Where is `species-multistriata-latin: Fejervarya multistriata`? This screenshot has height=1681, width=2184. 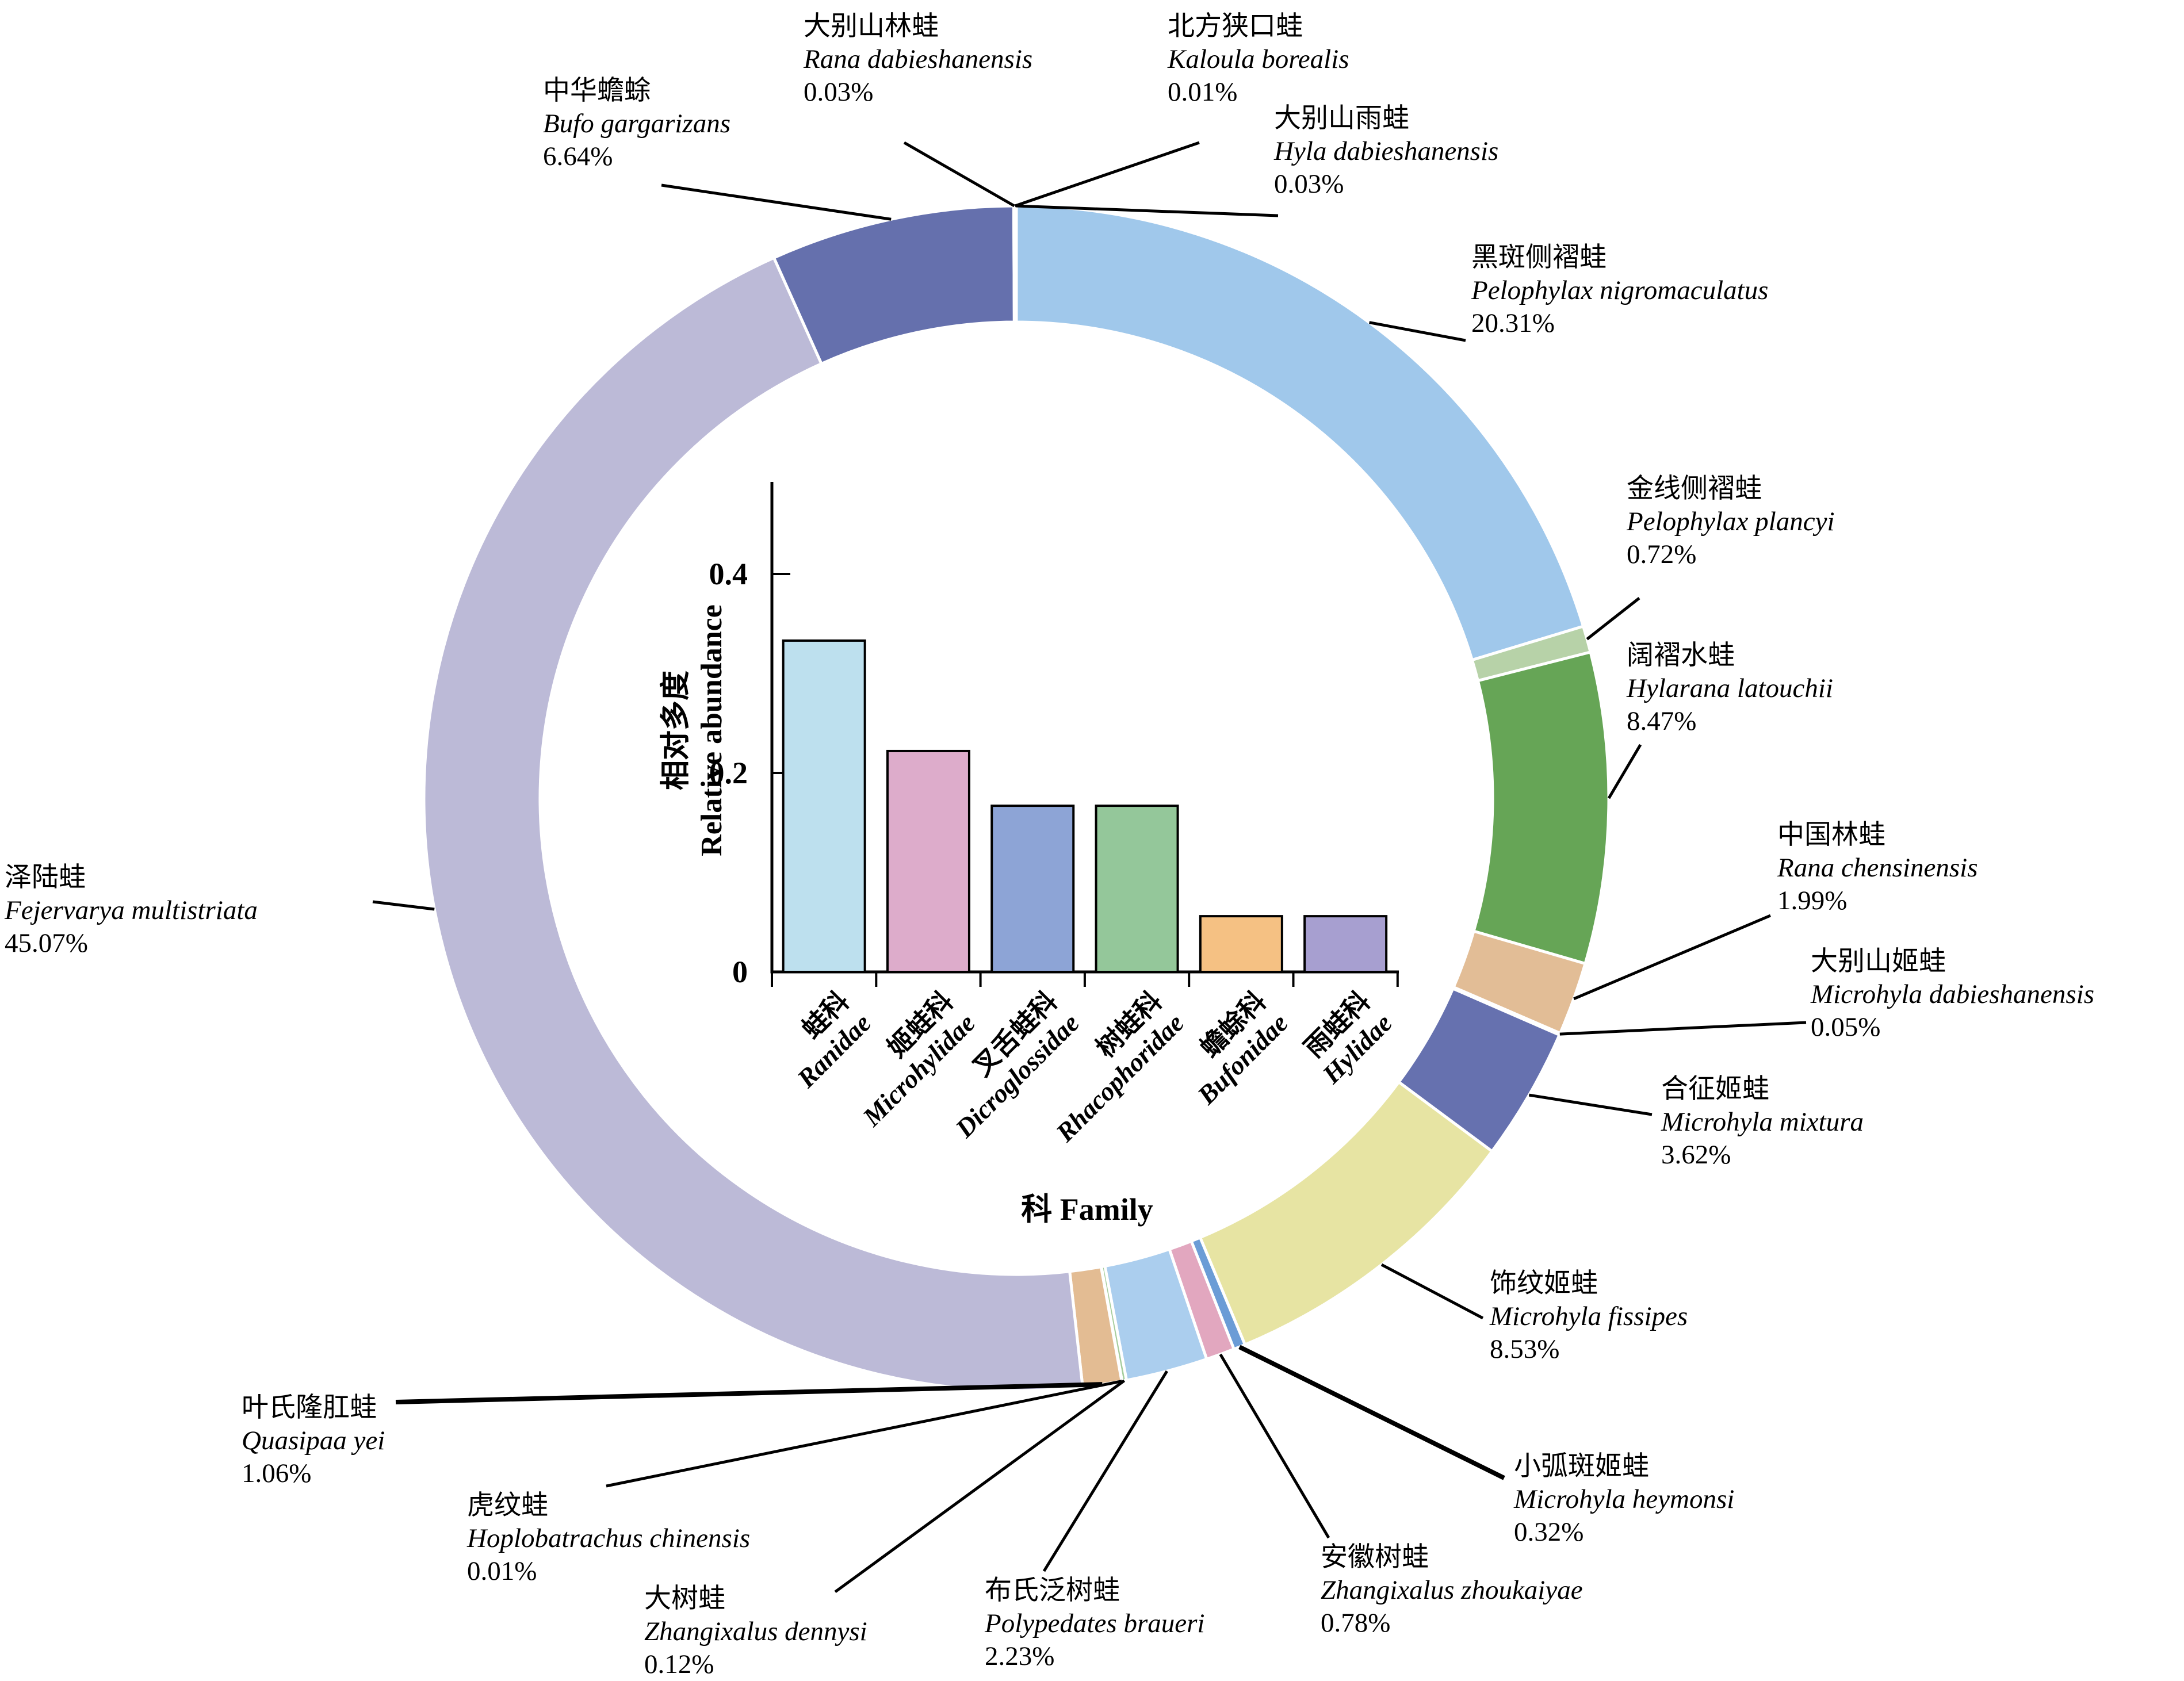 species-multistriata-latin: Fejervarya multistriata is located at coordinates (131, 910).